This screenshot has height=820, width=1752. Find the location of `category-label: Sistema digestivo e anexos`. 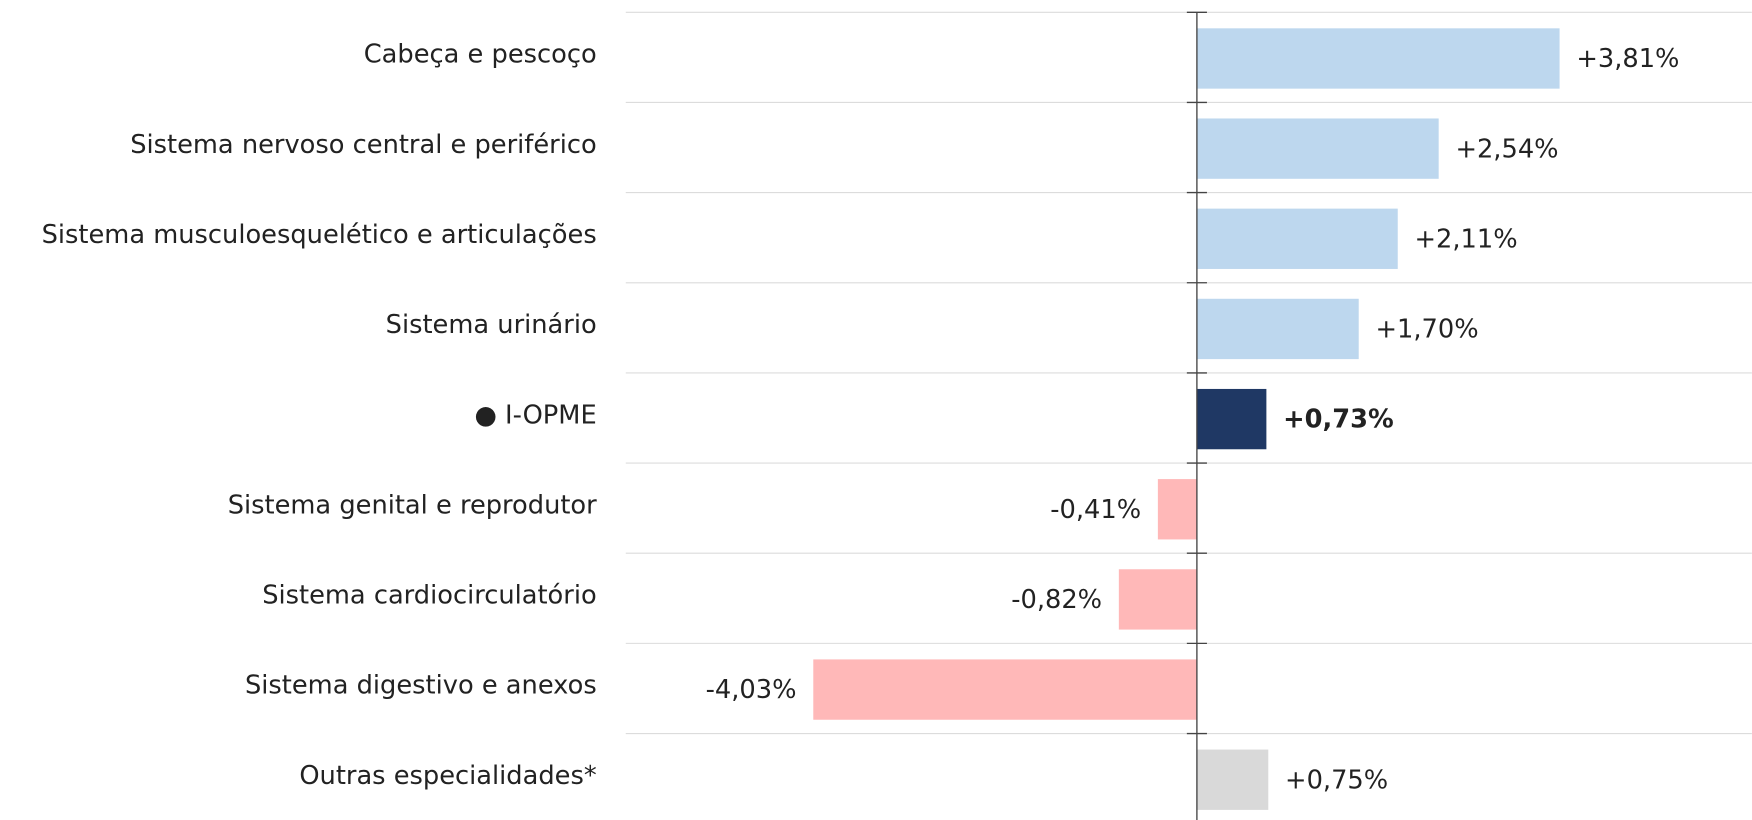

category-label: Sistema digestivo e anexos is located at coordinates (421, 686).